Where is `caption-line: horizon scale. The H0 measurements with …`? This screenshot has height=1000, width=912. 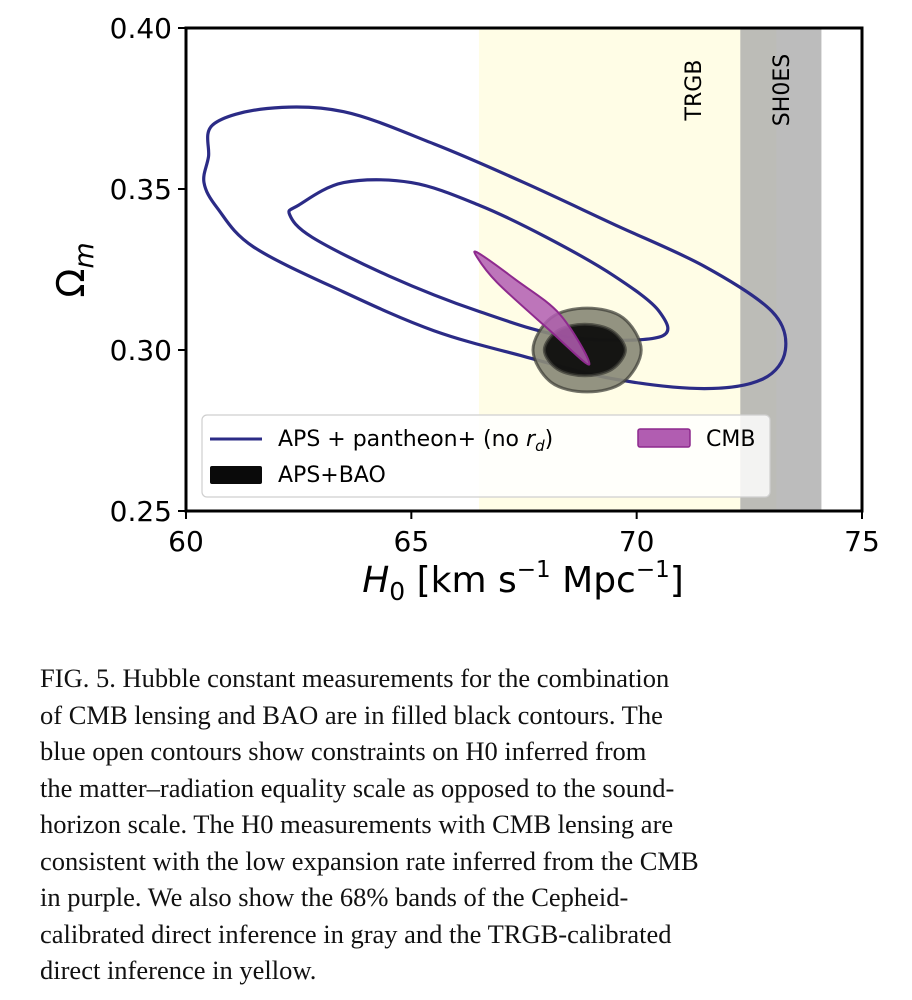 caption-line: horizon scale. The H0 measurements with … is located at coordinates (357, 824).